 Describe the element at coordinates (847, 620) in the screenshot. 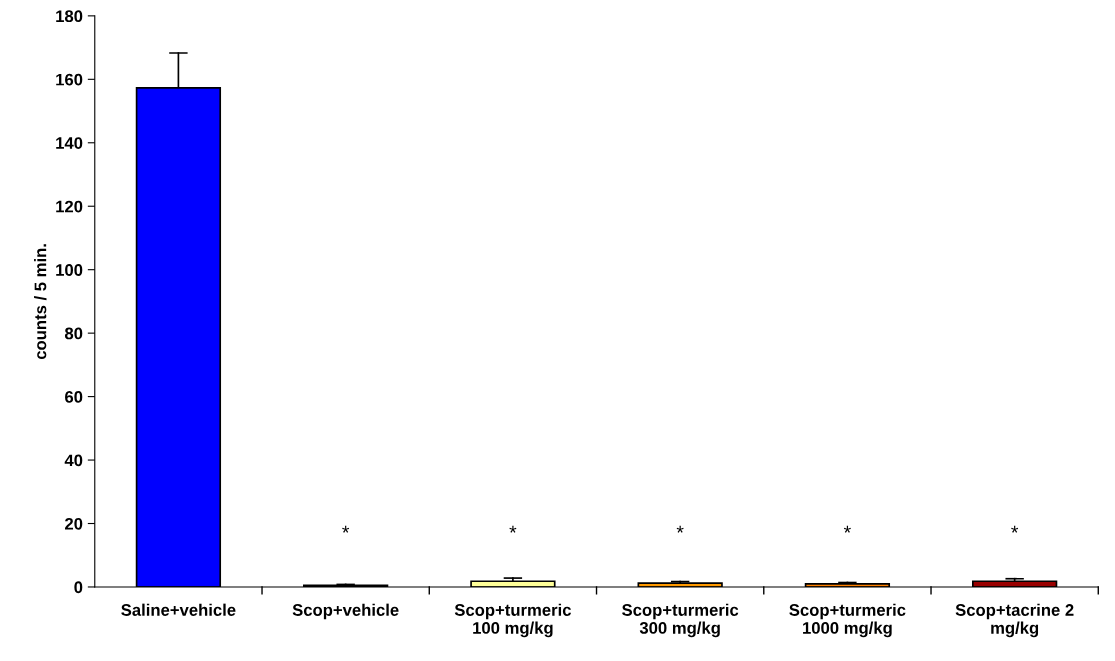

I see `x-tick-label: Scop+turmeric 1000 mg/kg` at that location.